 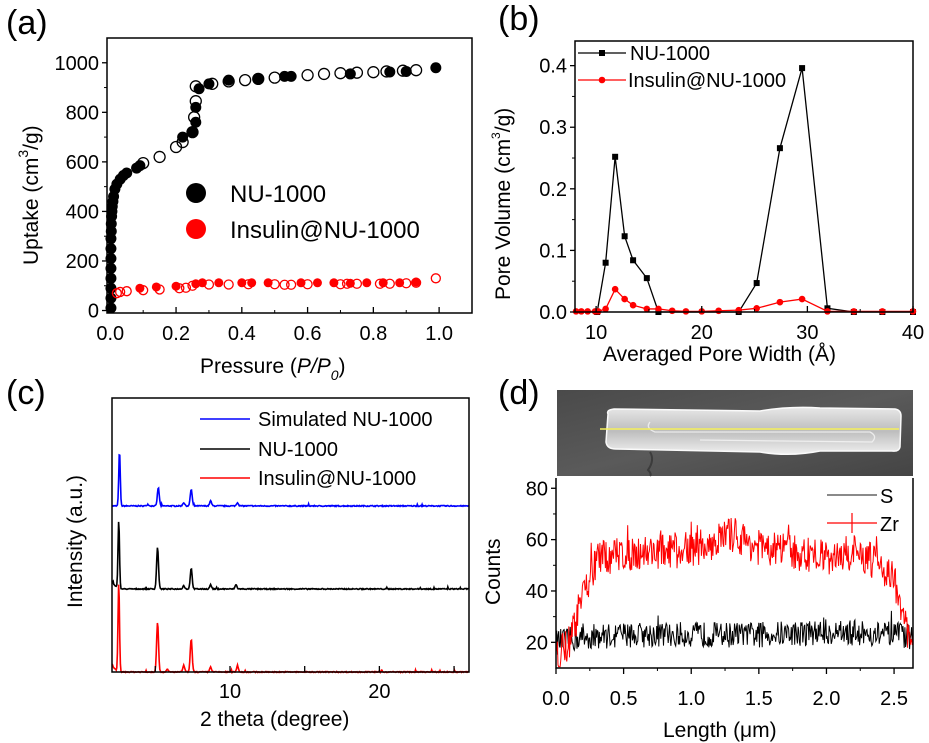 I want to click on x-tick-label: 2.5, so click(x=894, y=699).